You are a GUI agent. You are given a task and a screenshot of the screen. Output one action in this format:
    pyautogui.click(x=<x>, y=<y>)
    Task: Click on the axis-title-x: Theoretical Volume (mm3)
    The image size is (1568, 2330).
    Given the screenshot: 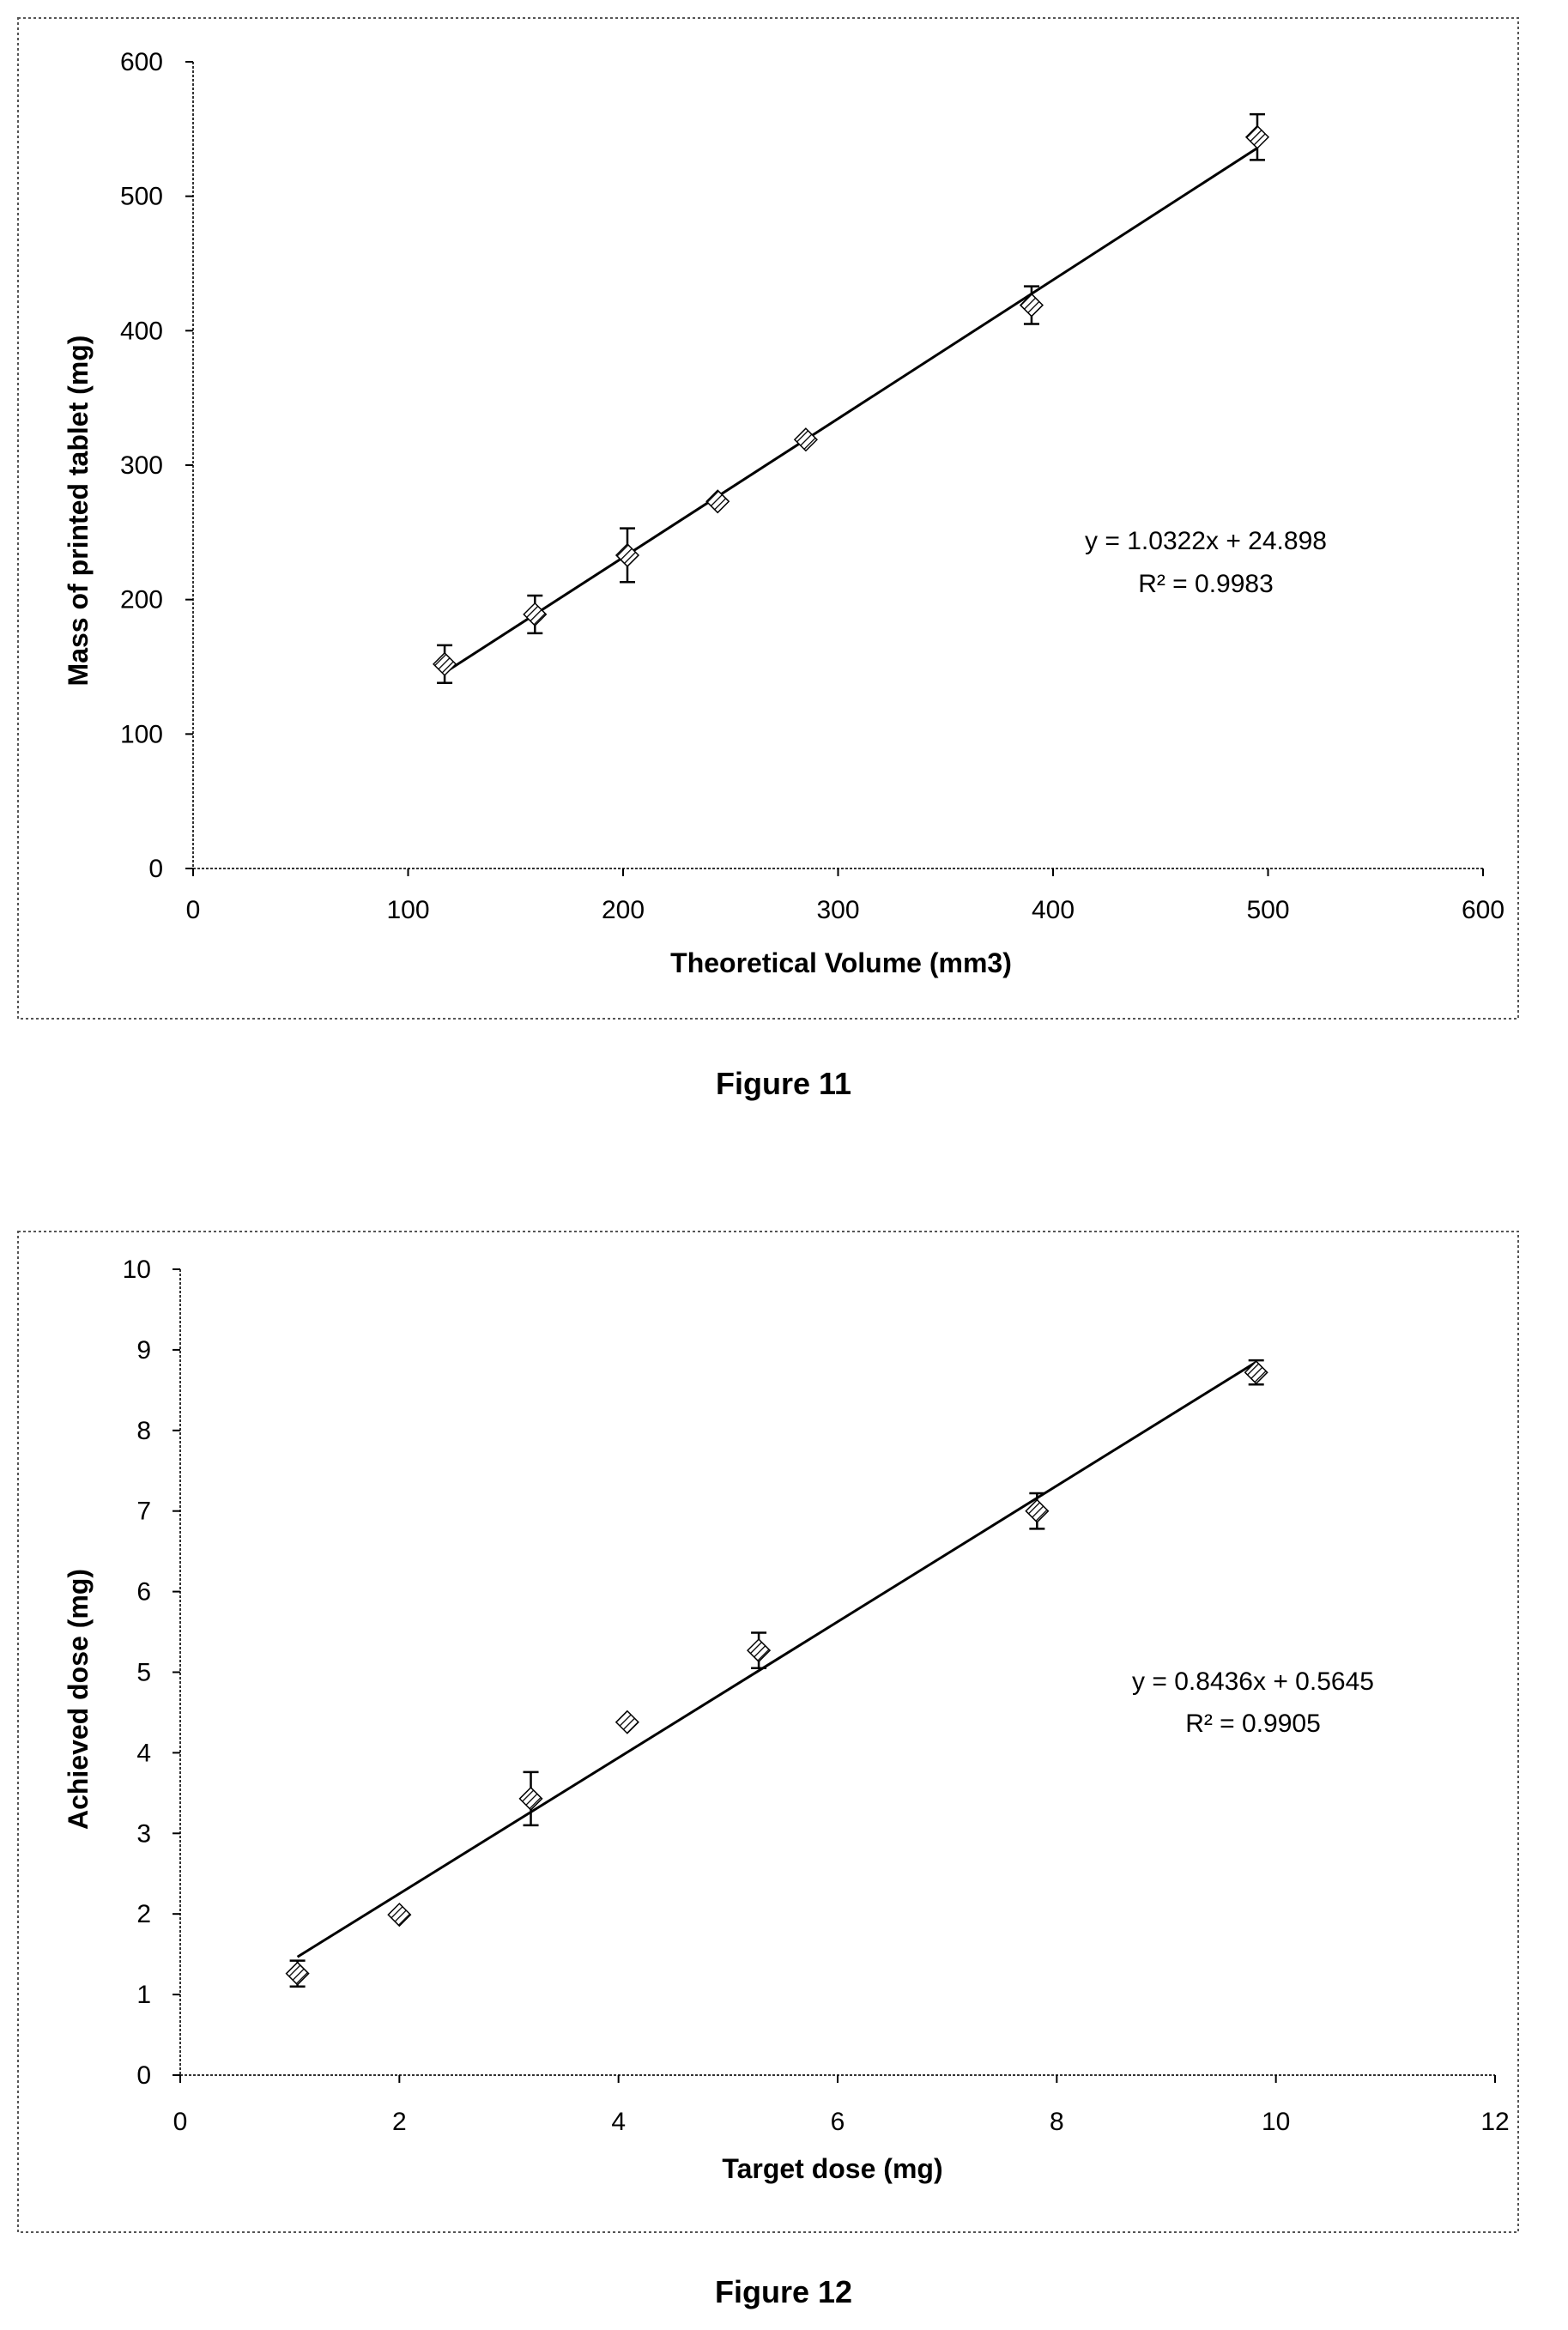 What is the action you would take?
    pyautogui.click(x=841, y=962)
    